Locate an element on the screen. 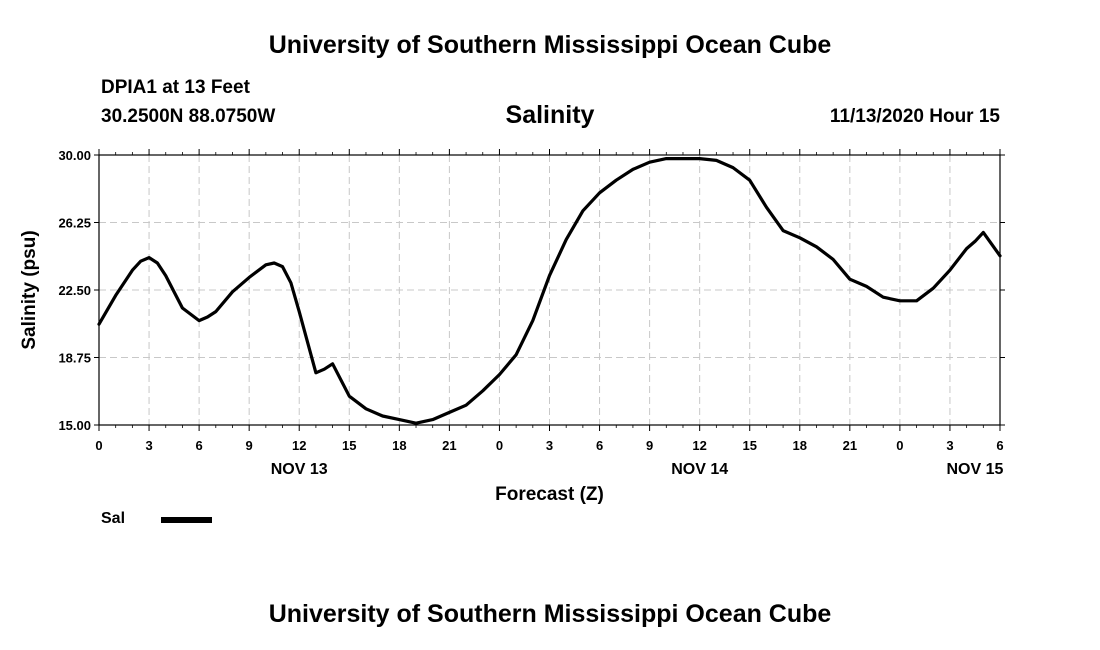  variable-name: Salinity is located at coordinates (550, 115).